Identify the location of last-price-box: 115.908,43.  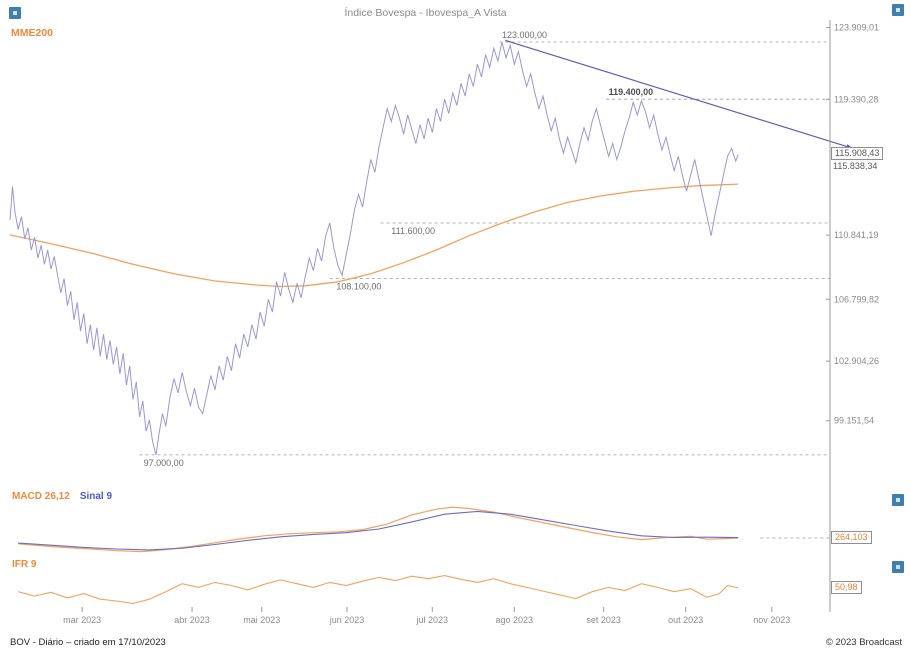
(857, 153).